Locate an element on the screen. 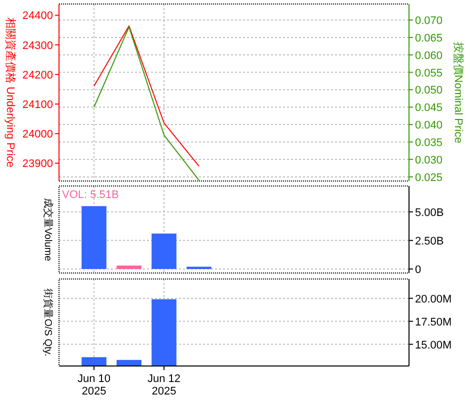  y2-tick-label: 0.060 is located at coordinates (429, 56).